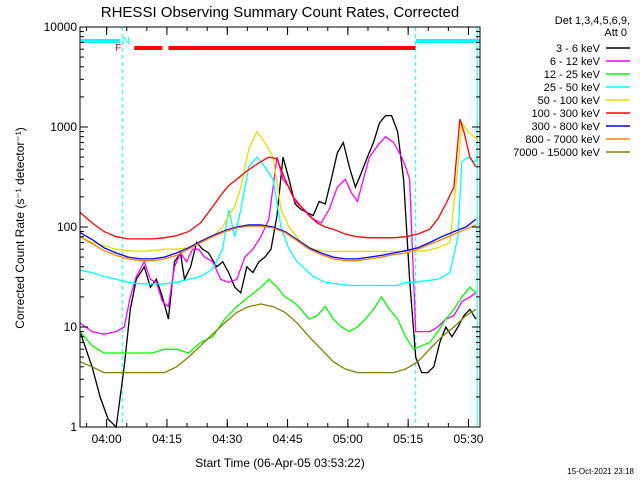  I want to click on legend-label-5: 100 - 300 keV, so click(566, 114).